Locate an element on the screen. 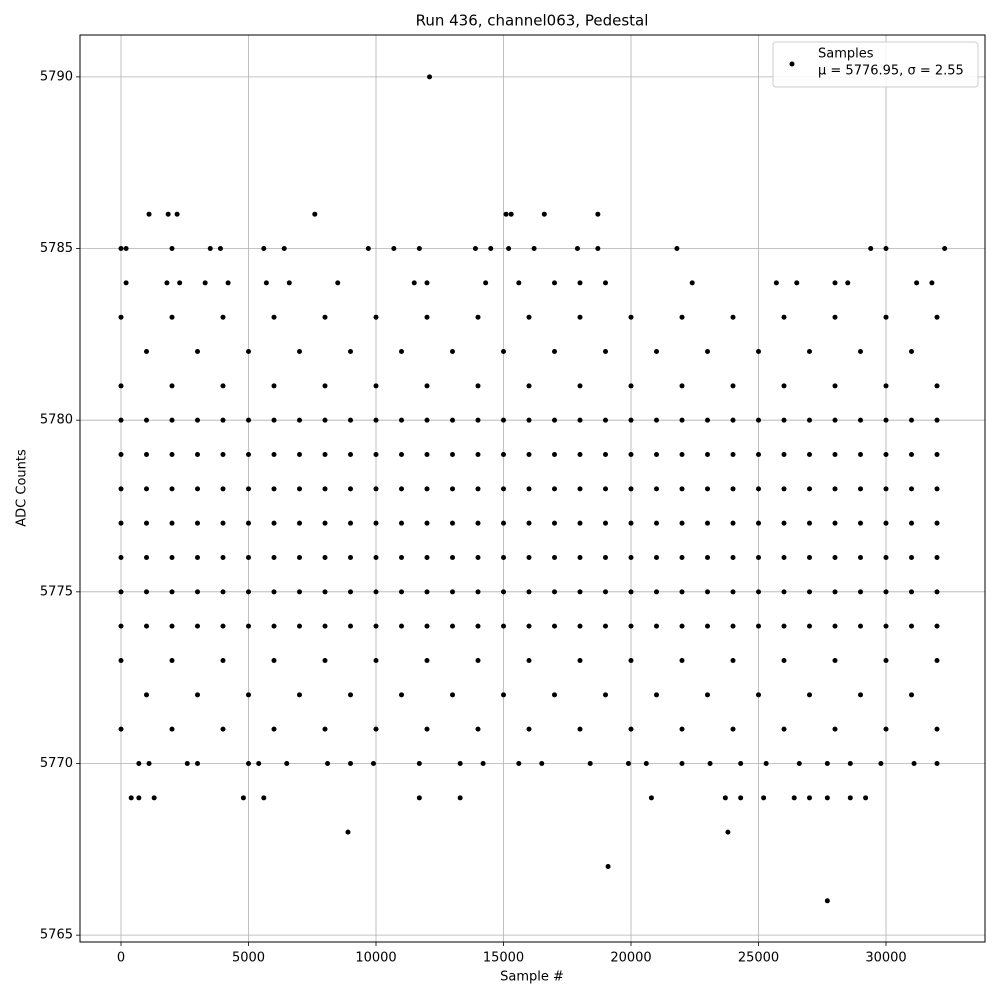 This screenshot has height=1004, width=1000. x-axis-label: Sample # is located at coordinates (532, 977).